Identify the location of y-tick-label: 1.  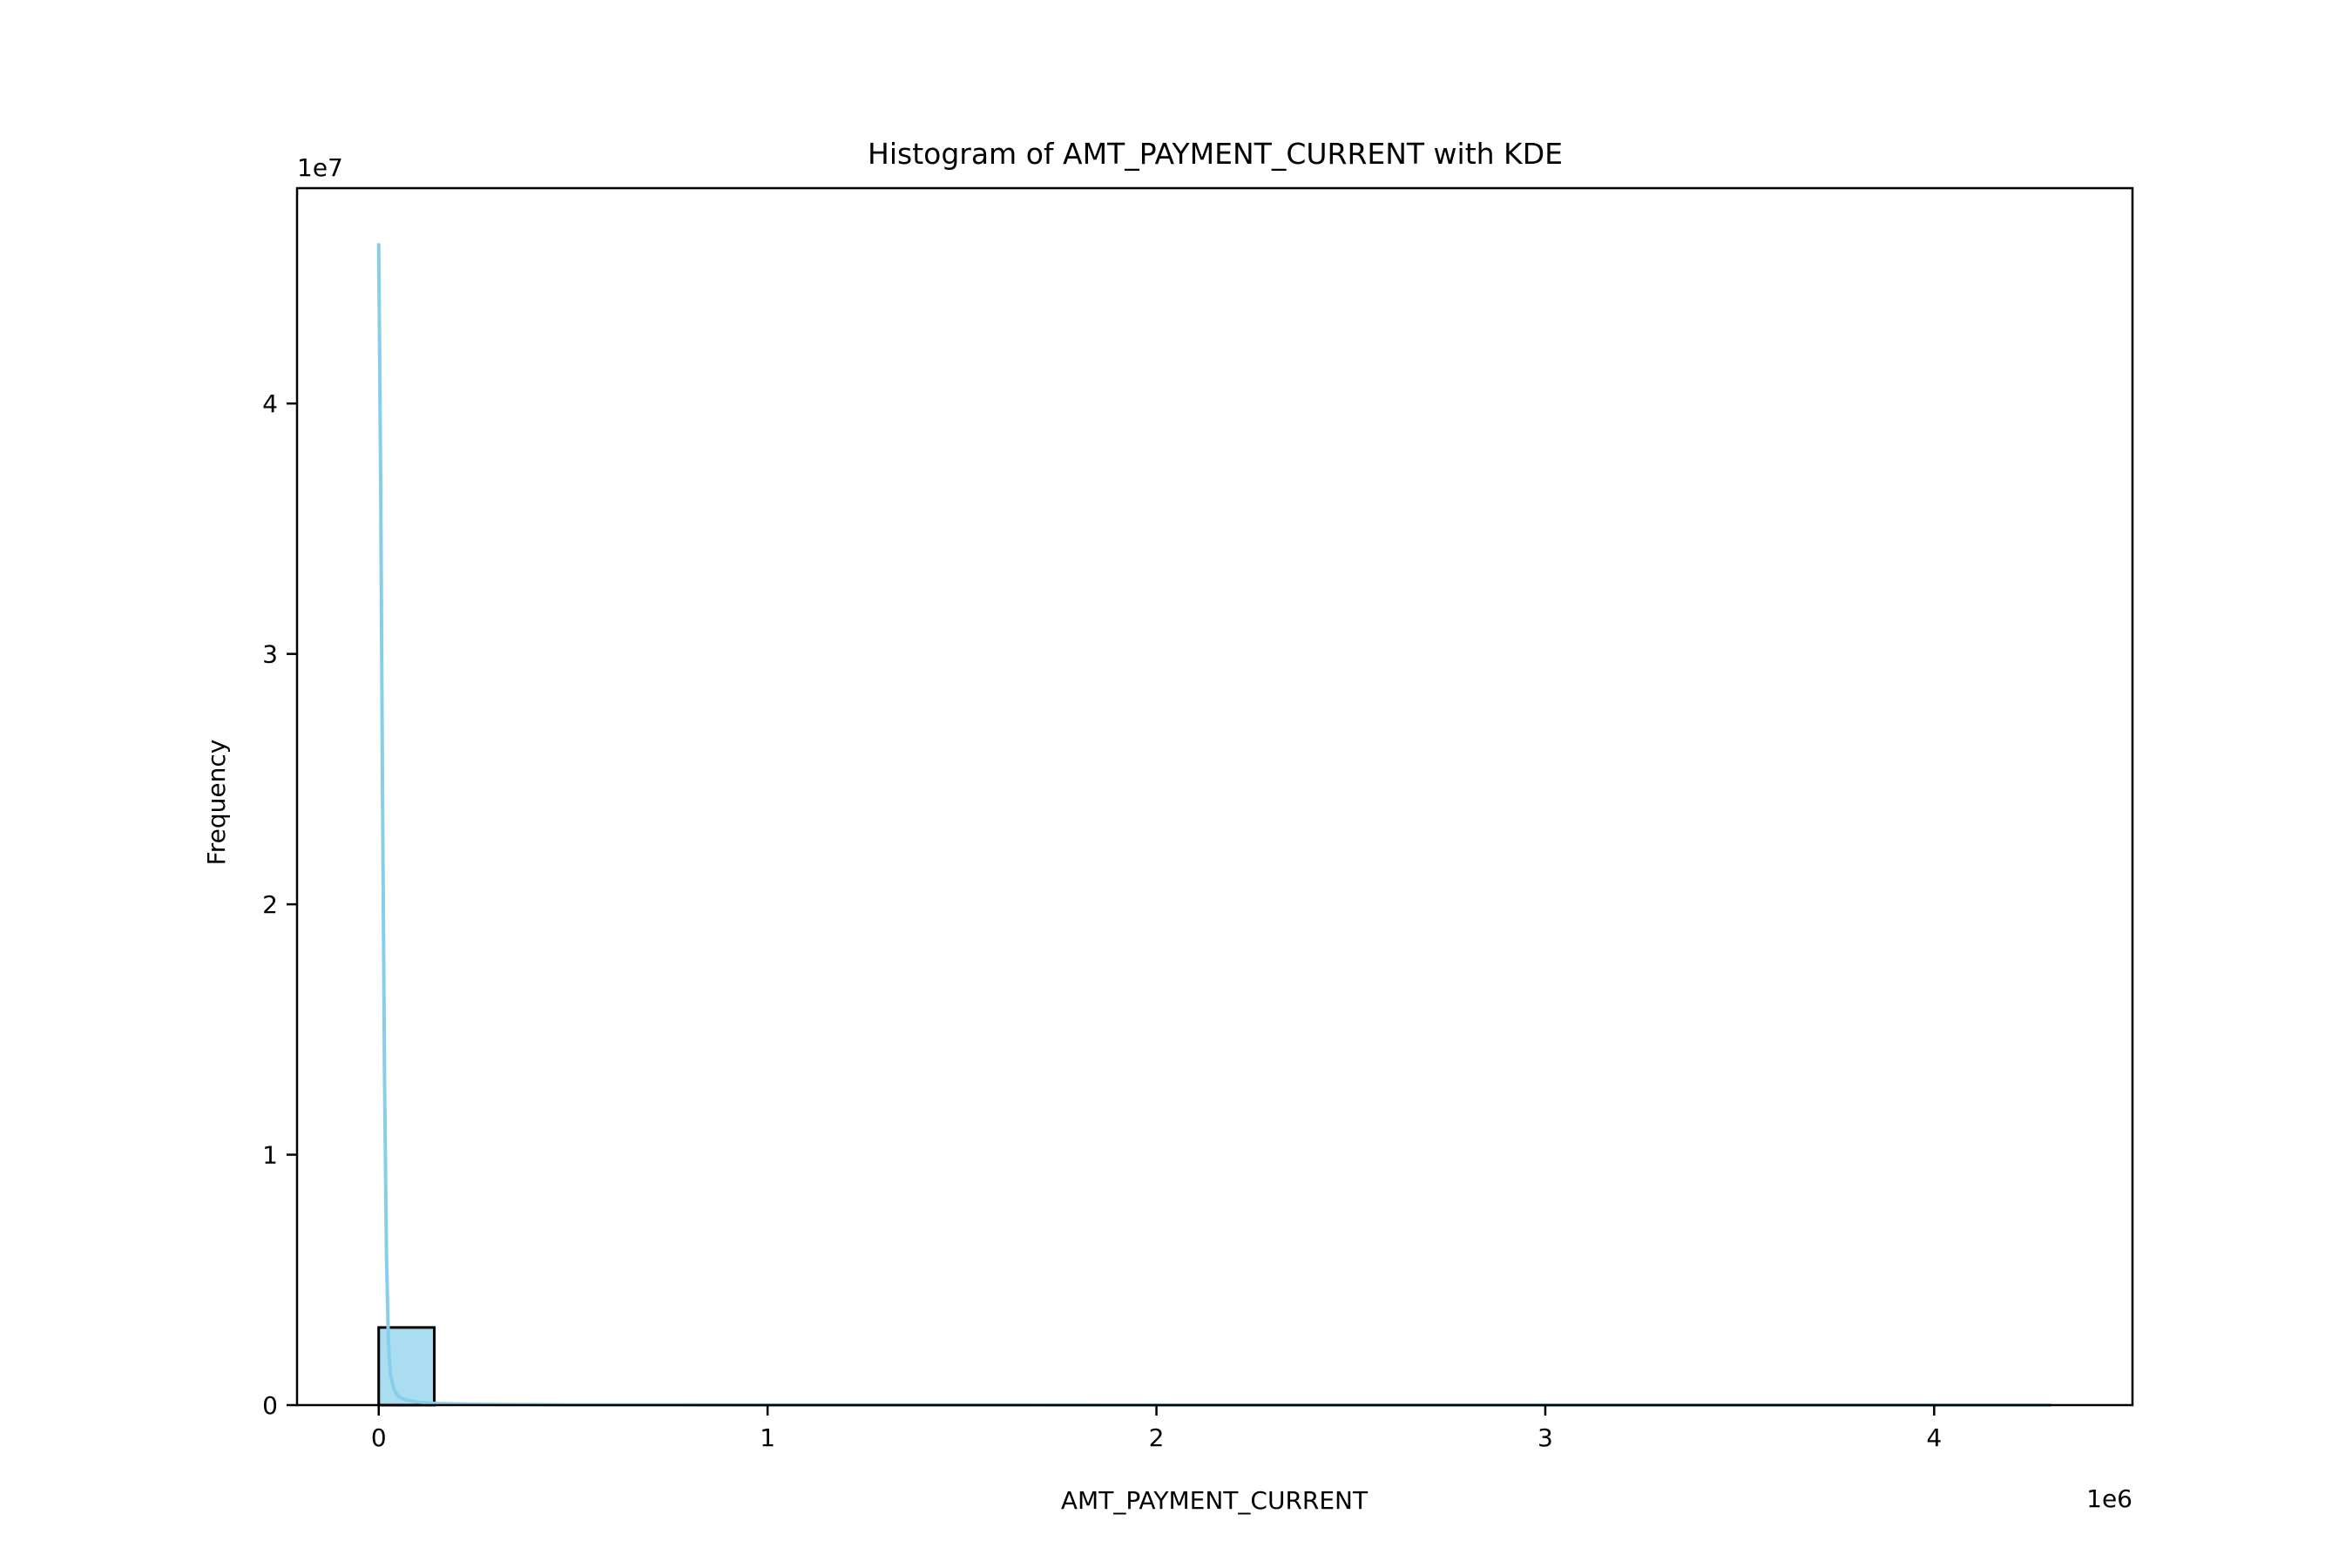
(270, 1155).